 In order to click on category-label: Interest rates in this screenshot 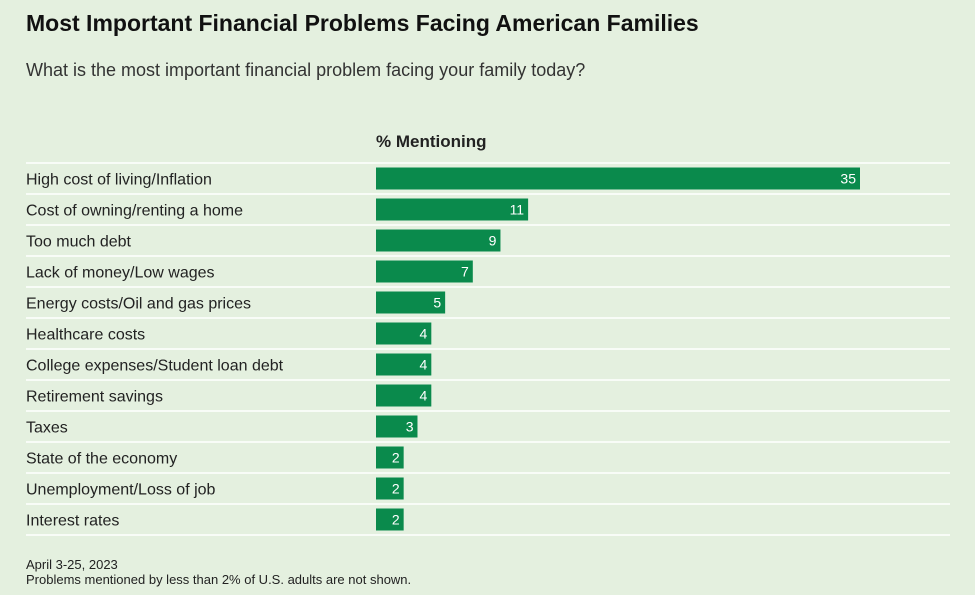, I will do `click(72, 521)`.